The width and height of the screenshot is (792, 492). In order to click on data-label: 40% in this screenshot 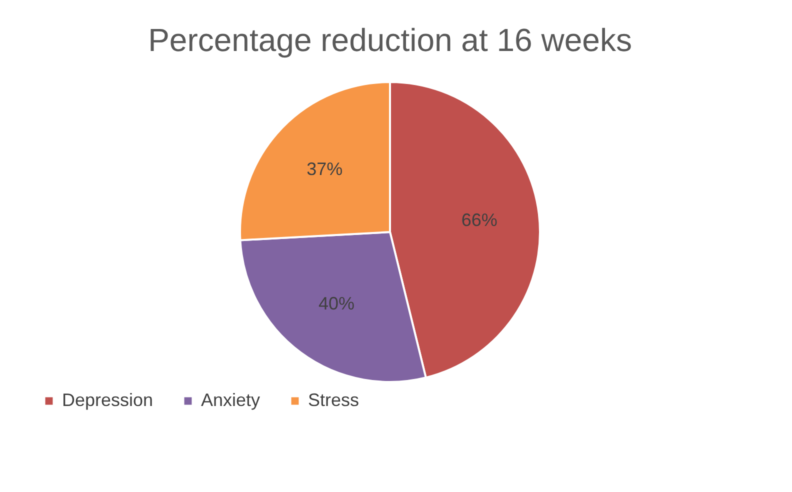, I will do `click(336, 303)`.